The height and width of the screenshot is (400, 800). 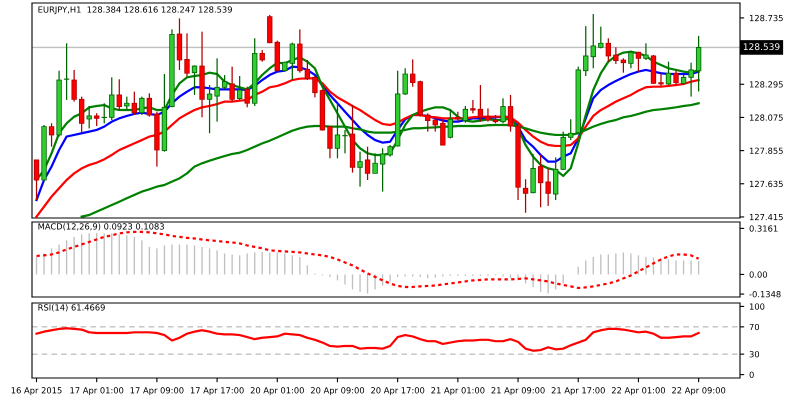 I want to click on y-tick-label: 0.00, so click(x=759, y=274).